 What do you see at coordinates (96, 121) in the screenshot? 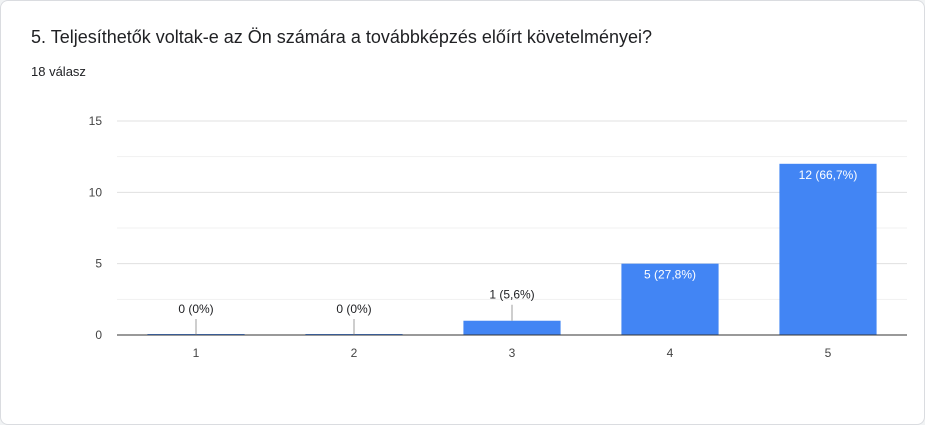
I see `y-tick-label: 15` at bounding box center [96, 121].